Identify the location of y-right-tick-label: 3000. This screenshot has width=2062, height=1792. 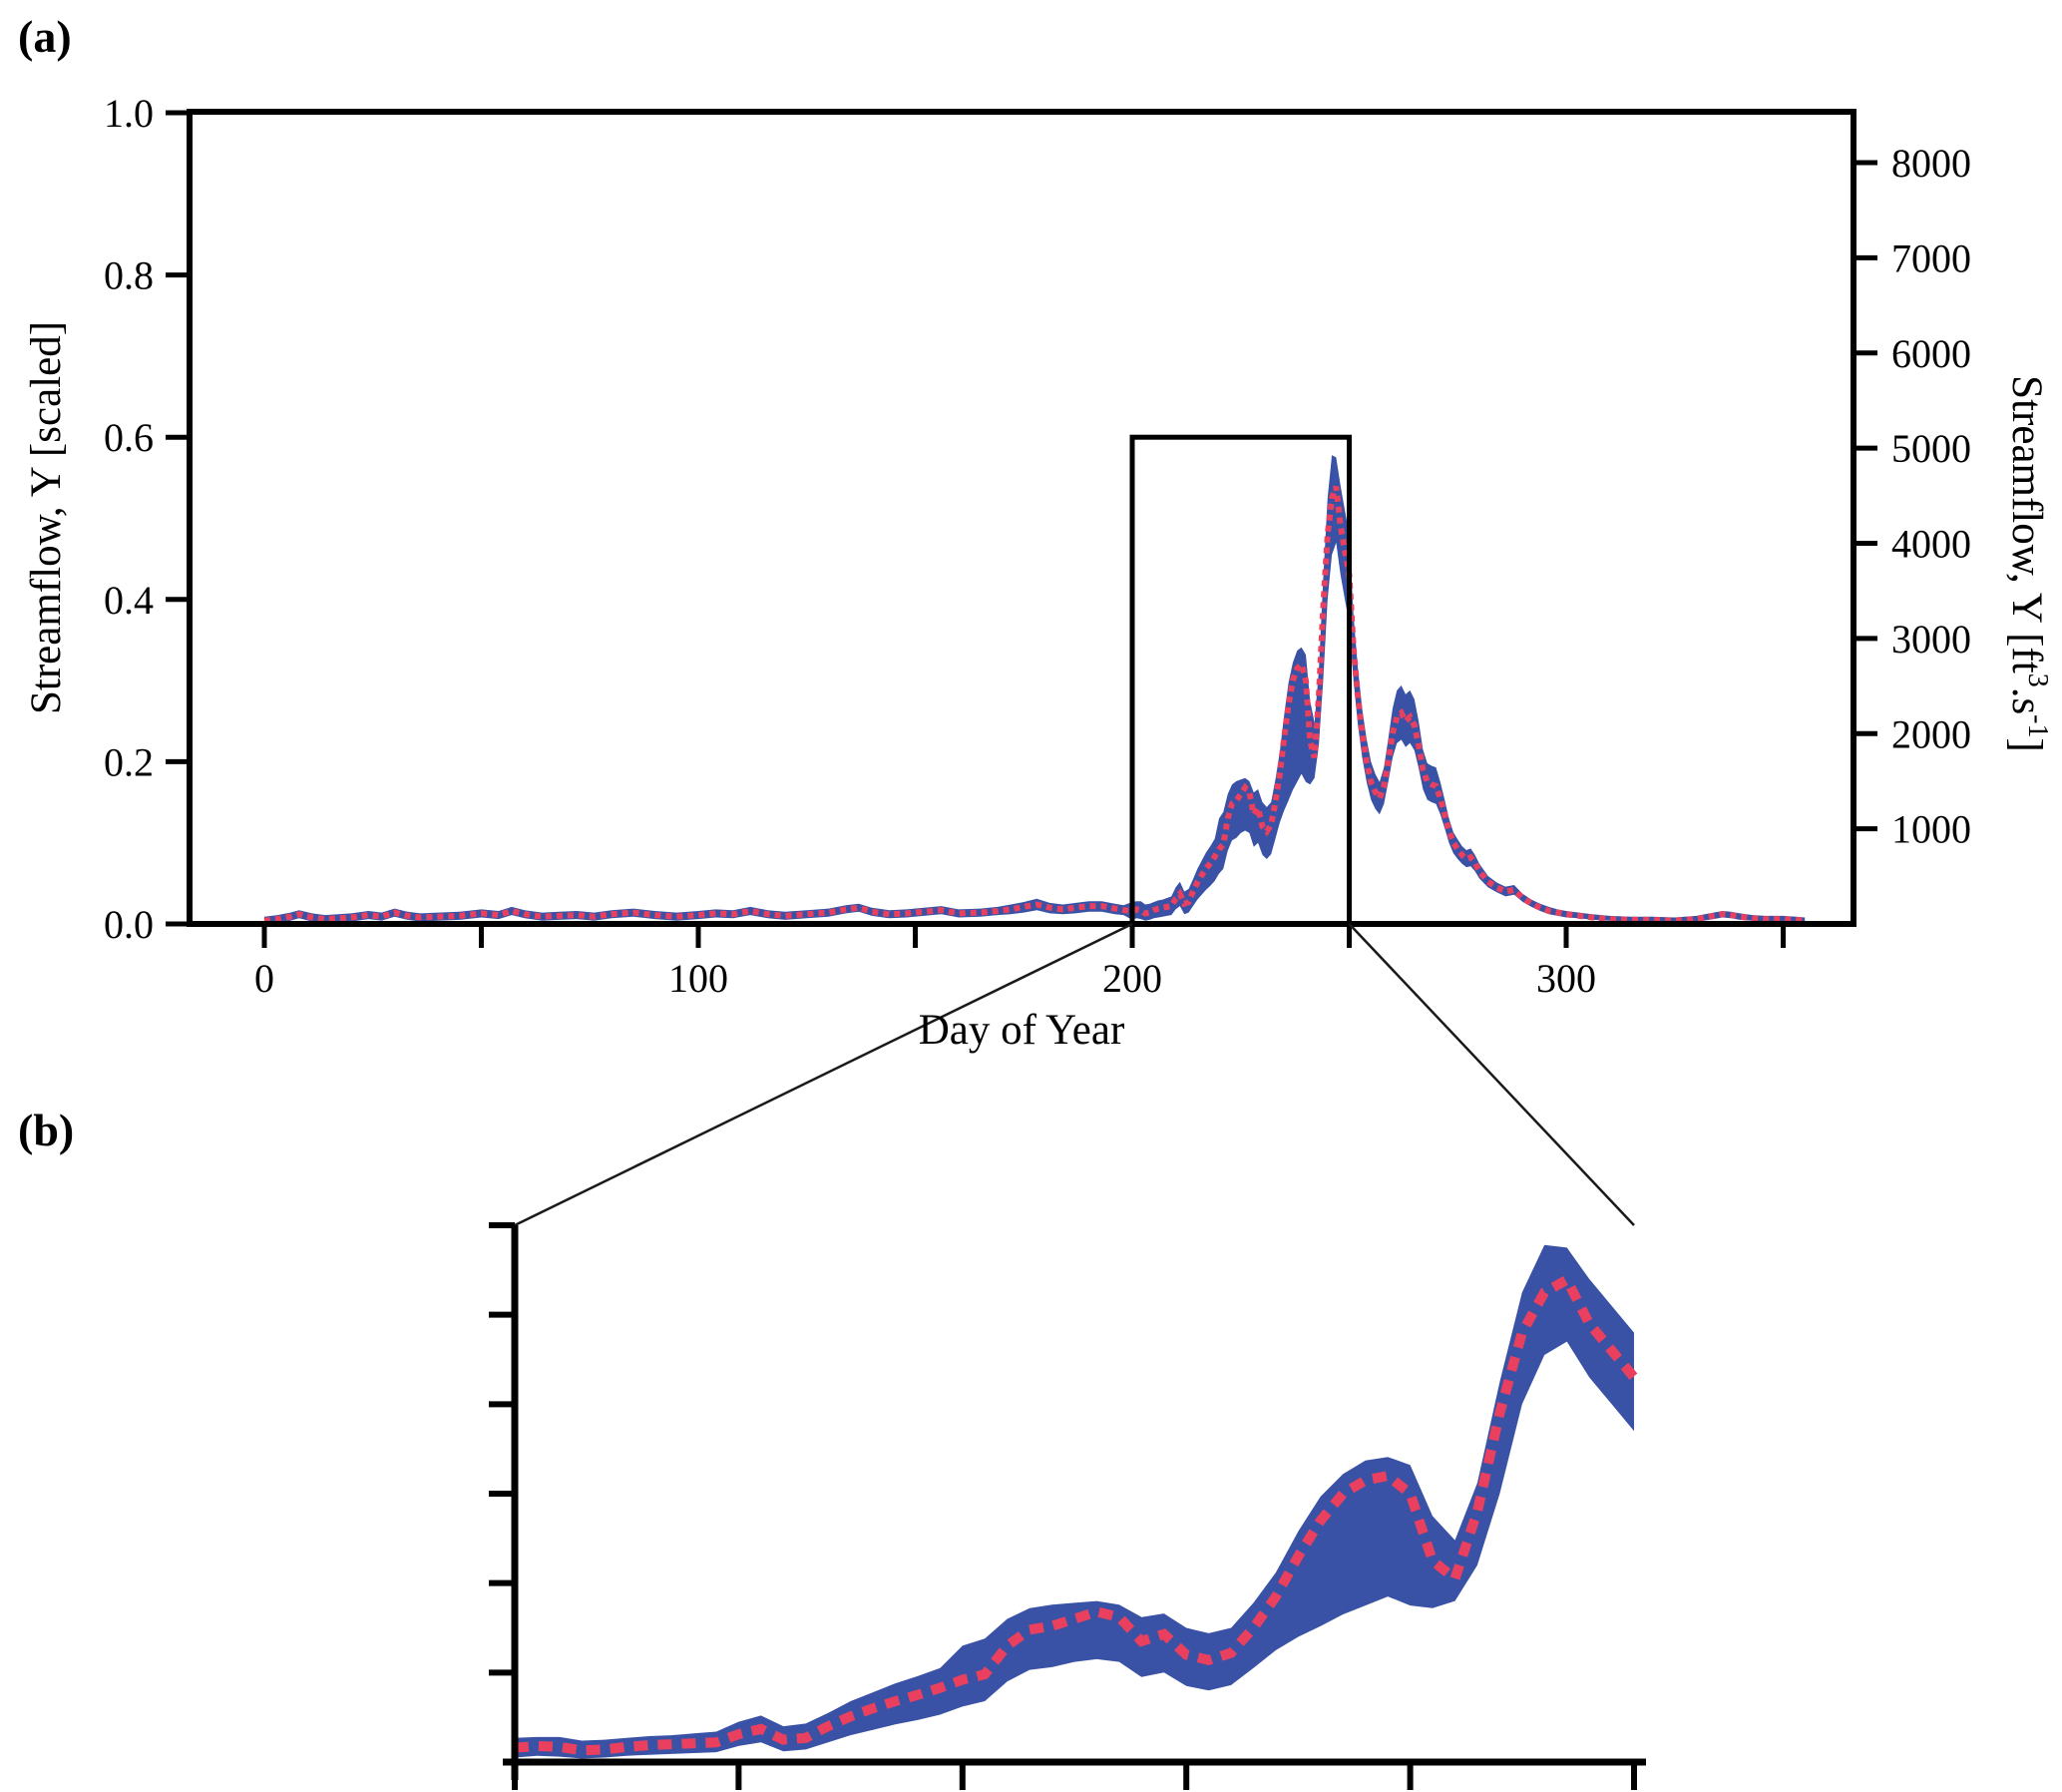
(1931, 639).